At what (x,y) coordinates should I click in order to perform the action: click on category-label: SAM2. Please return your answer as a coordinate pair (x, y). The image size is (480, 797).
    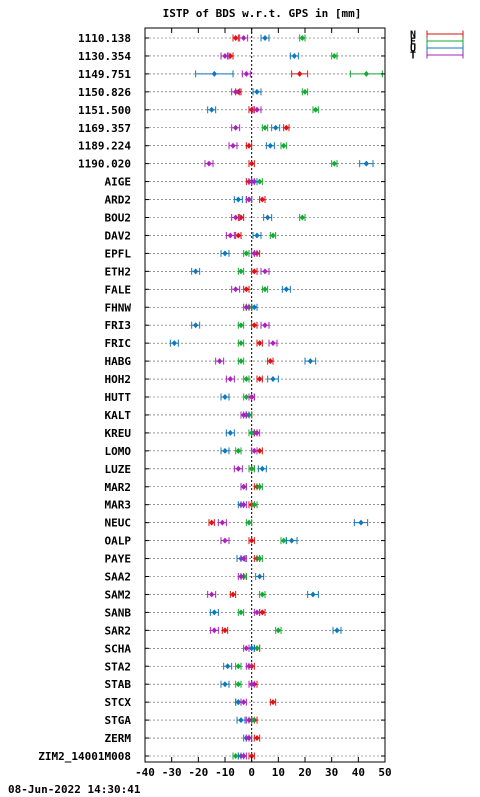
    Looking at the image, I should click on (118, 594).